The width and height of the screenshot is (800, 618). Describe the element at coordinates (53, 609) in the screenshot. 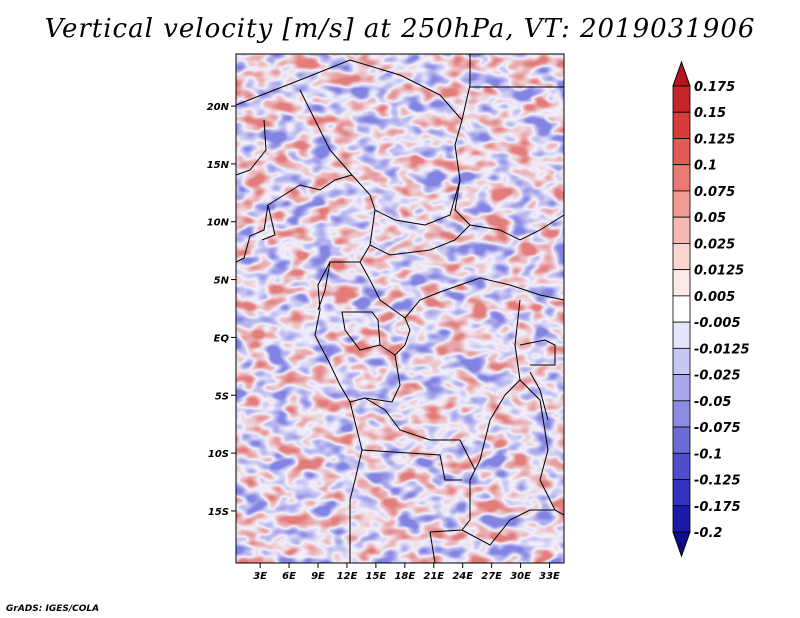

I see `grads-credit: GrADS: IGES/COLA` at that location.